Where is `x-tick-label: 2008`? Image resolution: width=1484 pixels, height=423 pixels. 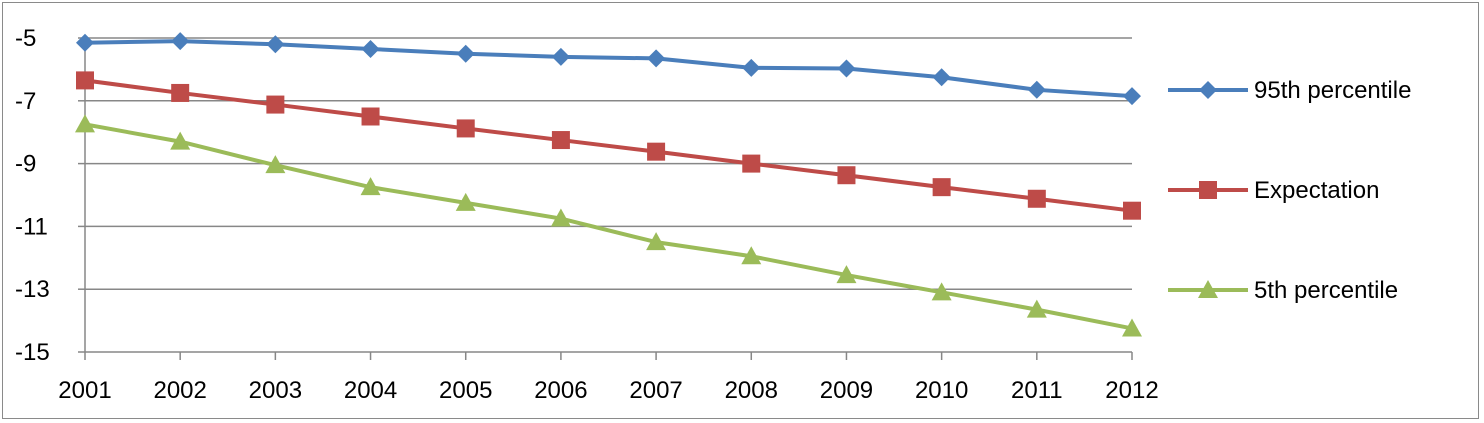
x-tick-label: 2008 is located at coordinates (751, 390).